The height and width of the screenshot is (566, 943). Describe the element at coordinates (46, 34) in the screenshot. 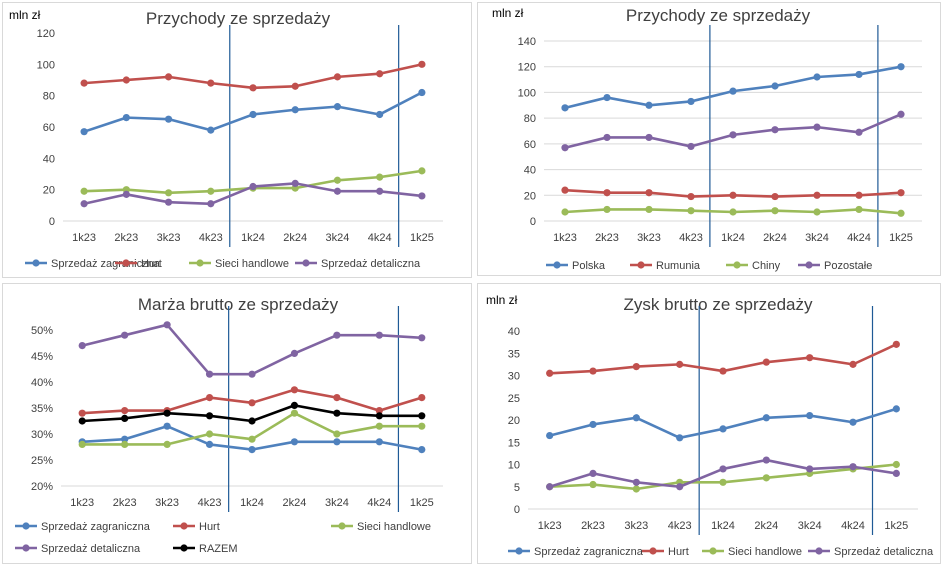

I see `y-tick-label: 120` at that location.